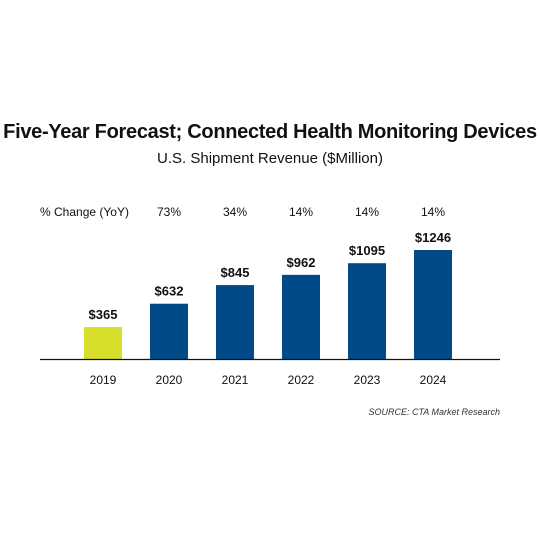 The width and height of the screenshot is (540, 540). What do you see at coordinates (367, 212) in the screenshot?
I see `change-label-2023: 14%` at bounding box center [367, 212].